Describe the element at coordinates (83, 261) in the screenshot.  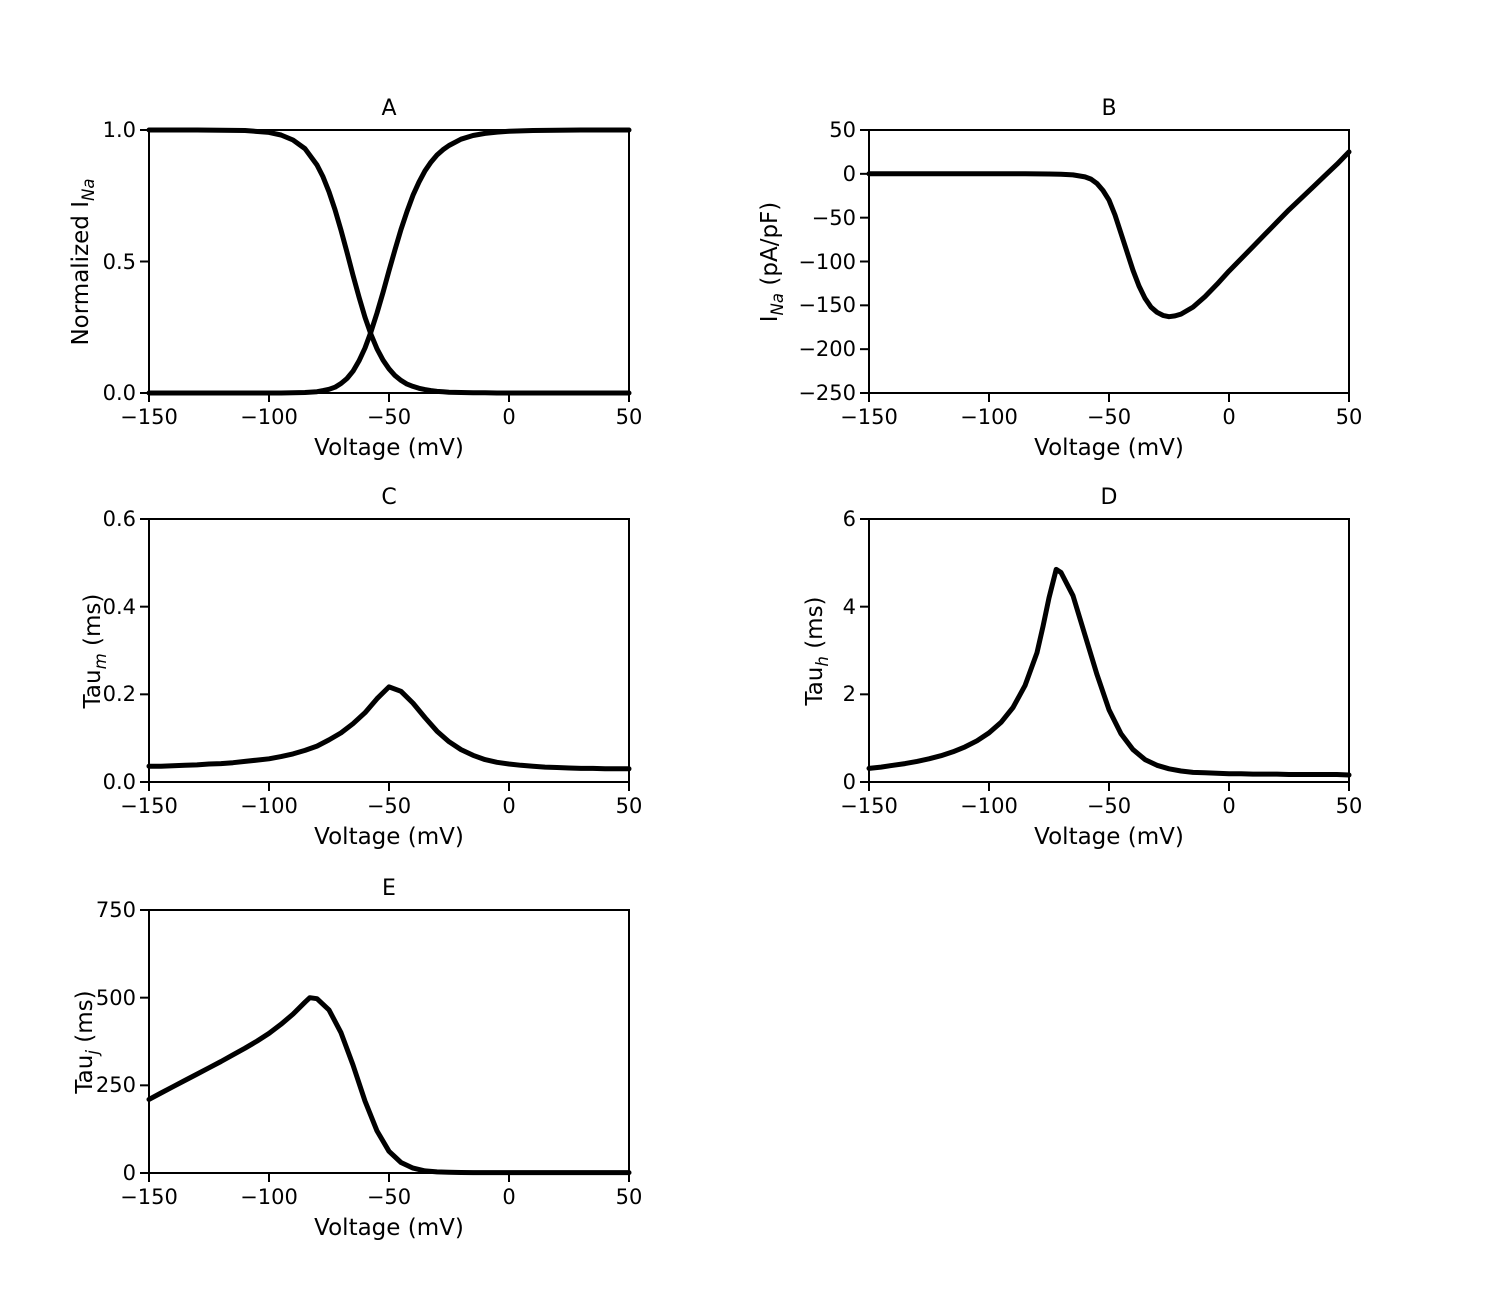
I see `panel-a-y-axis-label: Normalized INa` at that location.